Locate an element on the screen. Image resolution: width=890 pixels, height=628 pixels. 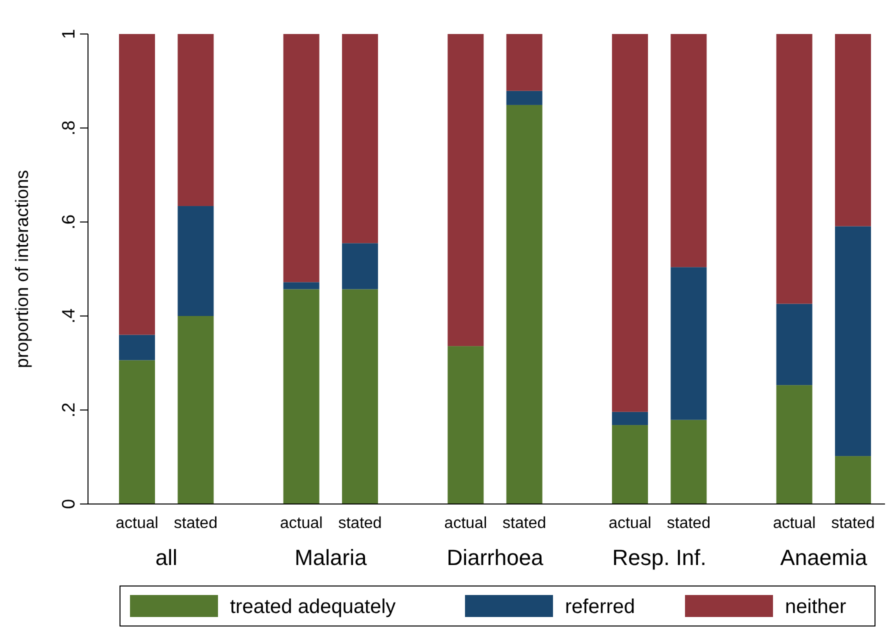
legend-label: treated adequately is located at coordinates (313, 607).